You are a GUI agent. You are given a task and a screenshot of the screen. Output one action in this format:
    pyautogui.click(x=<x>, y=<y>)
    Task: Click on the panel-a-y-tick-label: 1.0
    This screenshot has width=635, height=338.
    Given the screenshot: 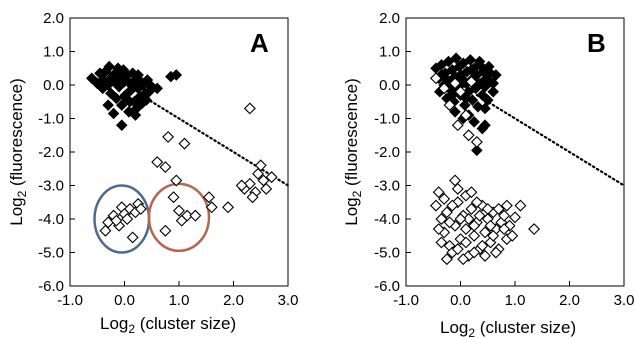 What is the action you would take?
    pyautogui.click(x=53, y=52)
    